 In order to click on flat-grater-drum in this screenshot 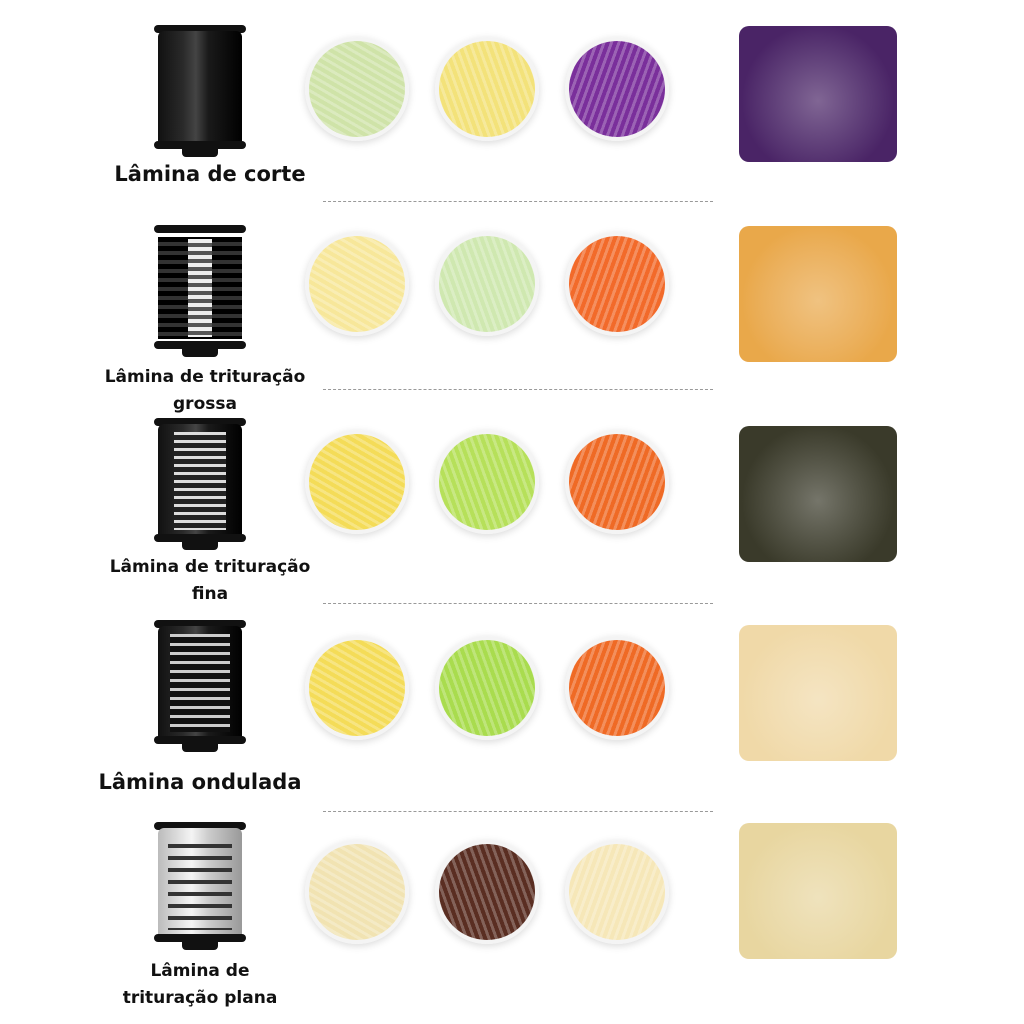, I will do `click(200, 886)`.